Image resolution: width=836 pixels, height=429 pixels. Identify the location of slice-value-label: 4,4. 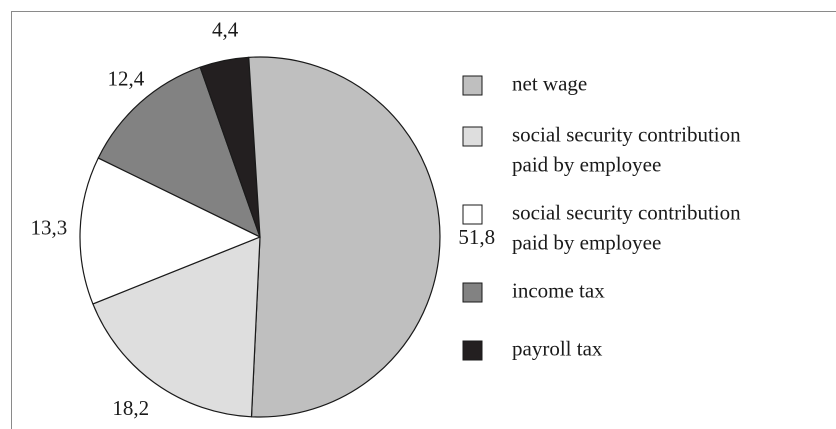
(225, 30).